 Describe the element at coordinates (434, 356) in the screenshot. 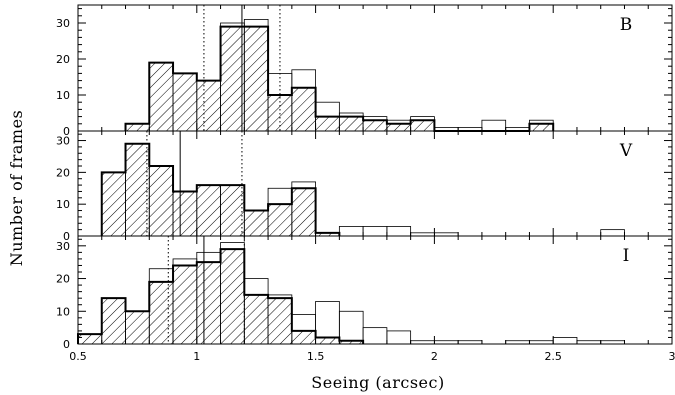

I see `x-tick-label: 2` at that location.